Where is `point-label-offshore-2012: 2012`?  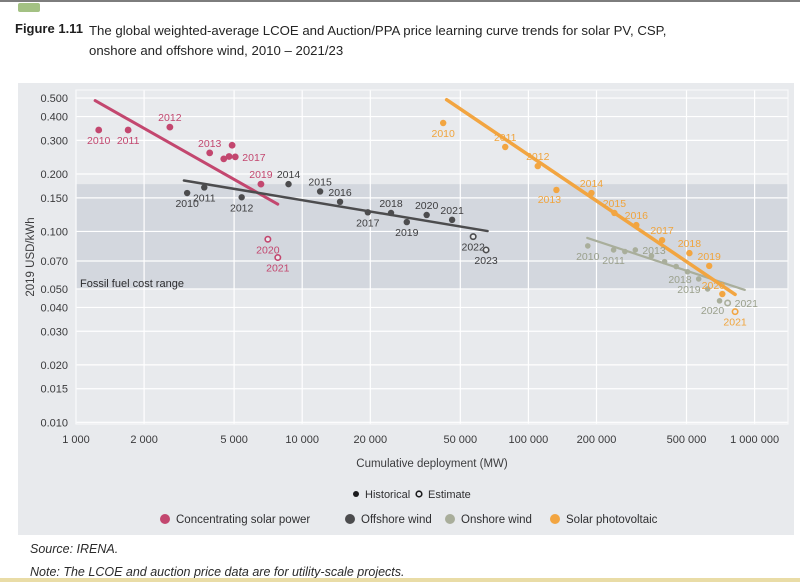 point-label-offshore-2012: 2012 is located at coordinates (242, 208).